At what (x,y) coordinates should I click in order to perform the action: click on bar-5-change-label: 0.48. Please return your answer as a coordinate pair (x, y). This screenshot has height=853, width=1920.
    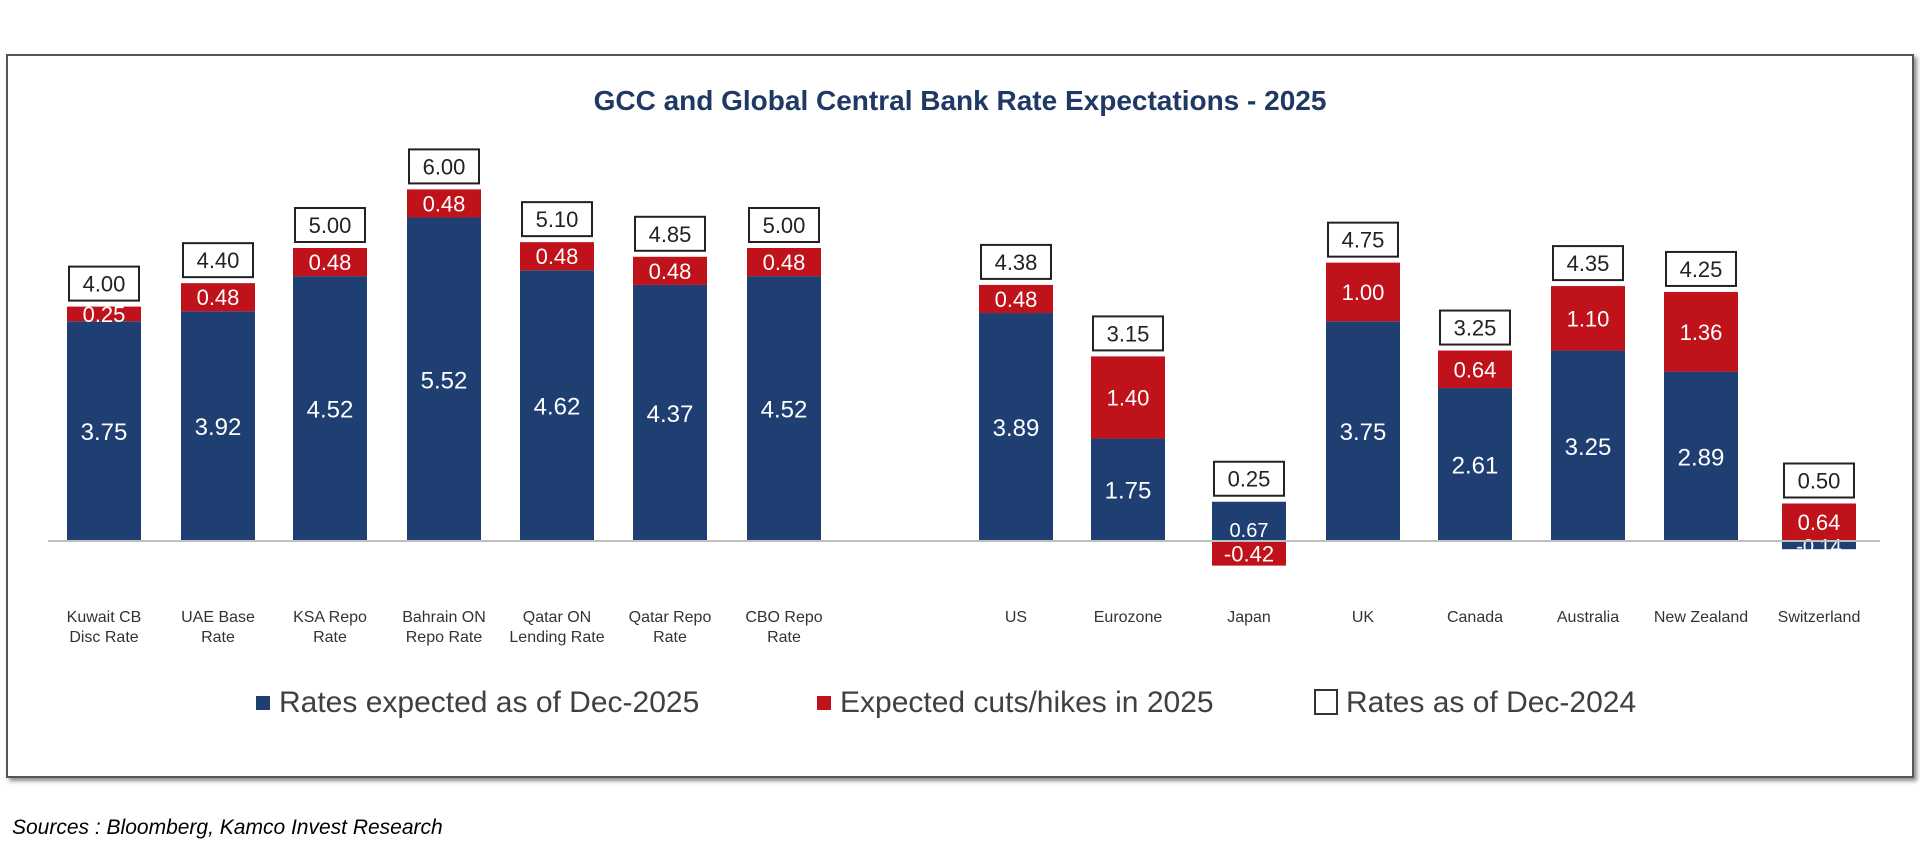
    Looking at the image, I should click on (557, 256).